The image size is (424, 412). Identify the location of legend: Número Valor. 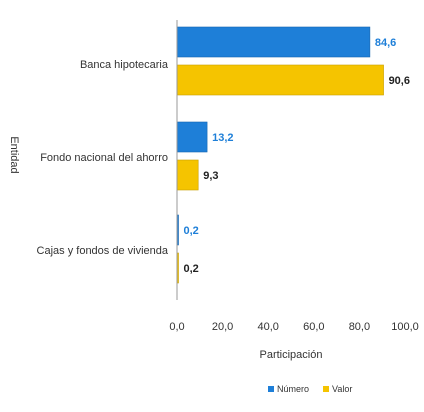
(310, 389).